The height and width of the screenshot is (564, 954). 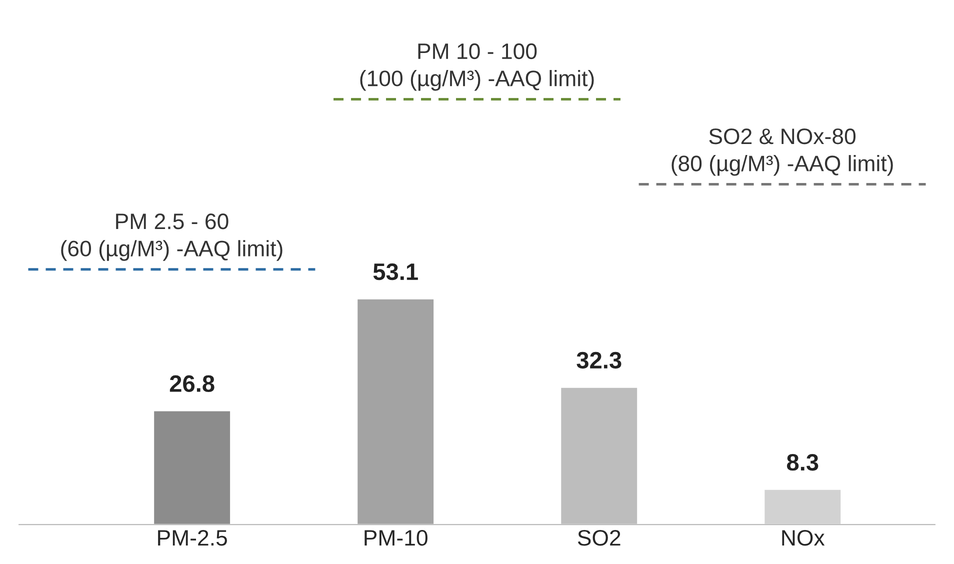 What do you see at coordinates (477, 67) in the screenshot?
I see `ref-line-label: PM 10 - 100 (100 (µg/M³) -AAQ limit)` at bounding box center [477, 67].